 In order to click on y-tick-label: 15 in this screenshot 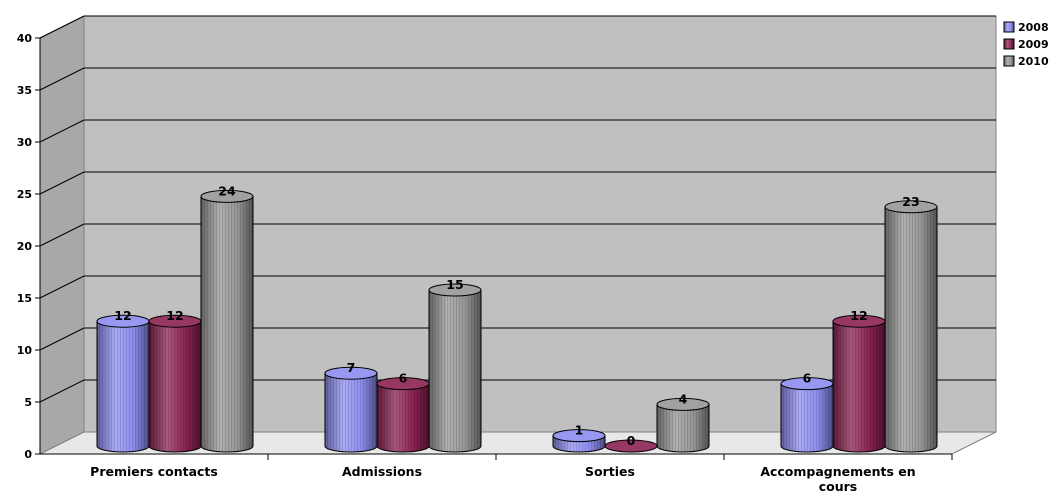, I will do `click(24, 298)`.